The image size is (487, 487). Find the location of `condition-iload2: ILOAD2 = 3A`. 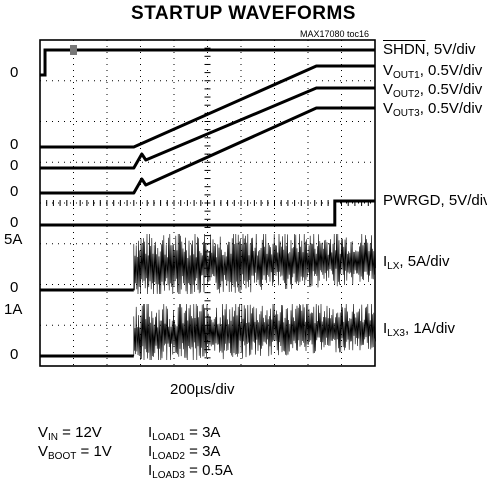

condition-iload2: ILOAD2 = 3A is located at coordinates (184, 452).